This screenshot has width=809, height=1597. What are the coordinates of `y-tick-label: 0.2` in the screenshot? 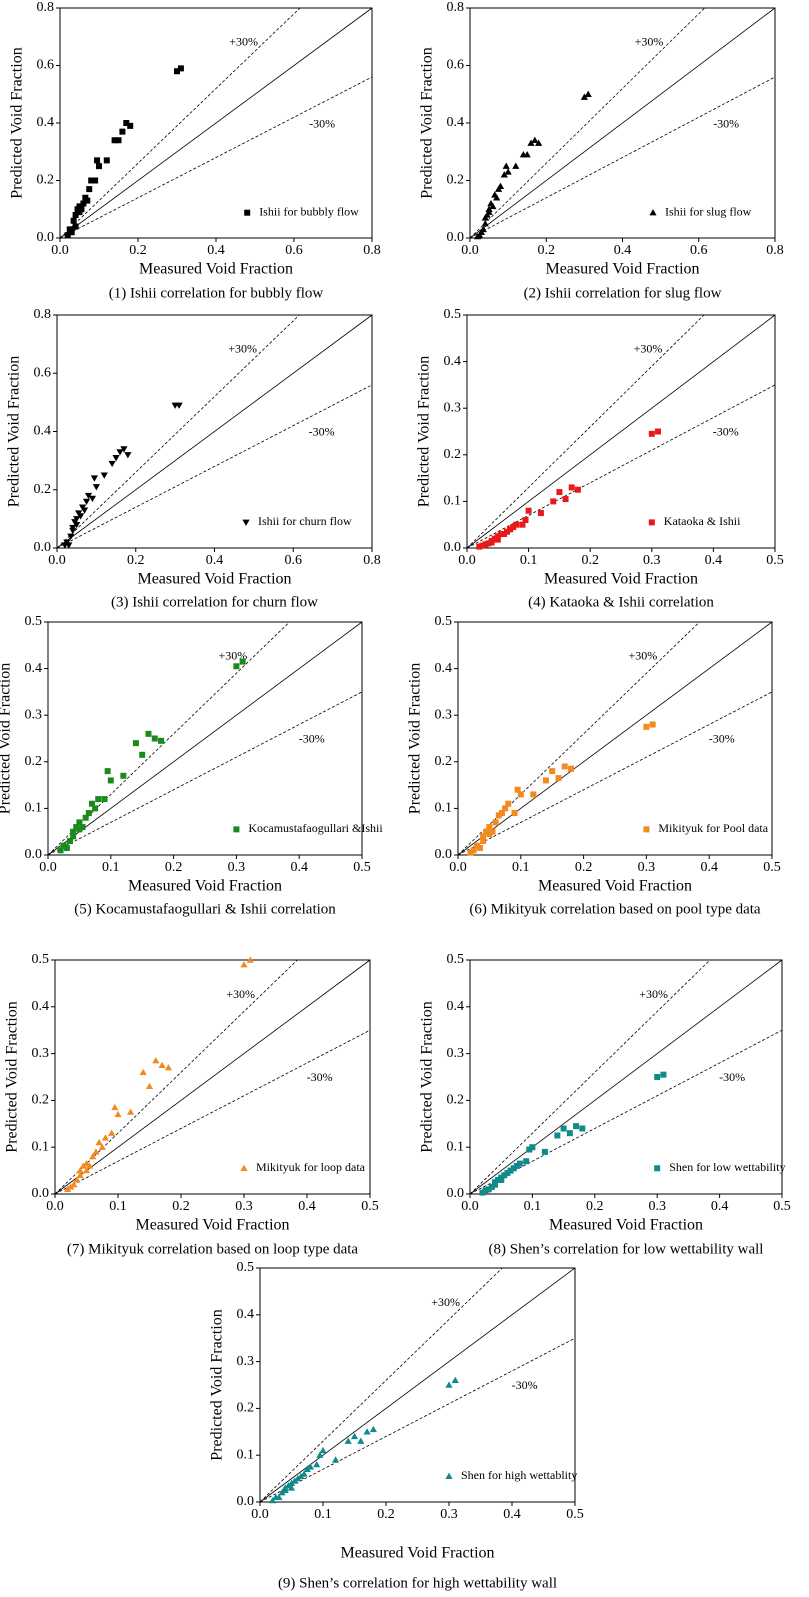 It's located at (456, 180).